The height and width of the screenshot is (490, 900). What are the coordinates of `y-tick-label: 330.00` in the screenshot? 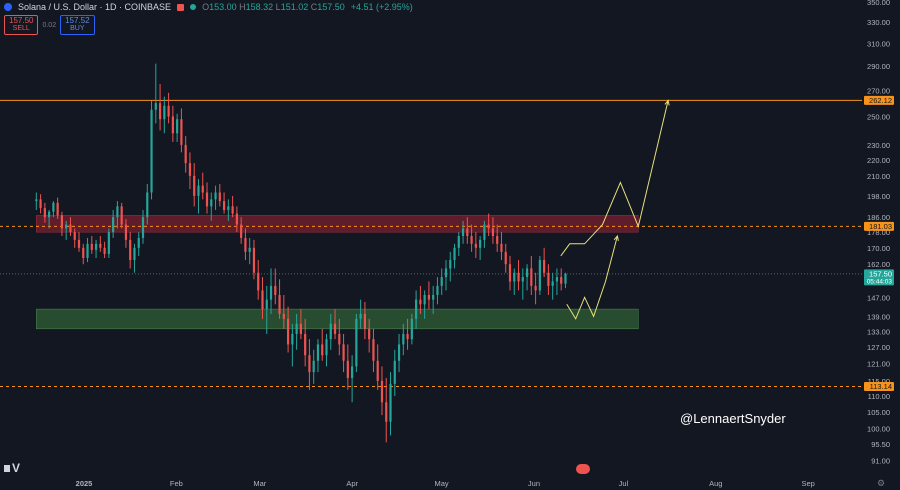 It's located at (878, 22).